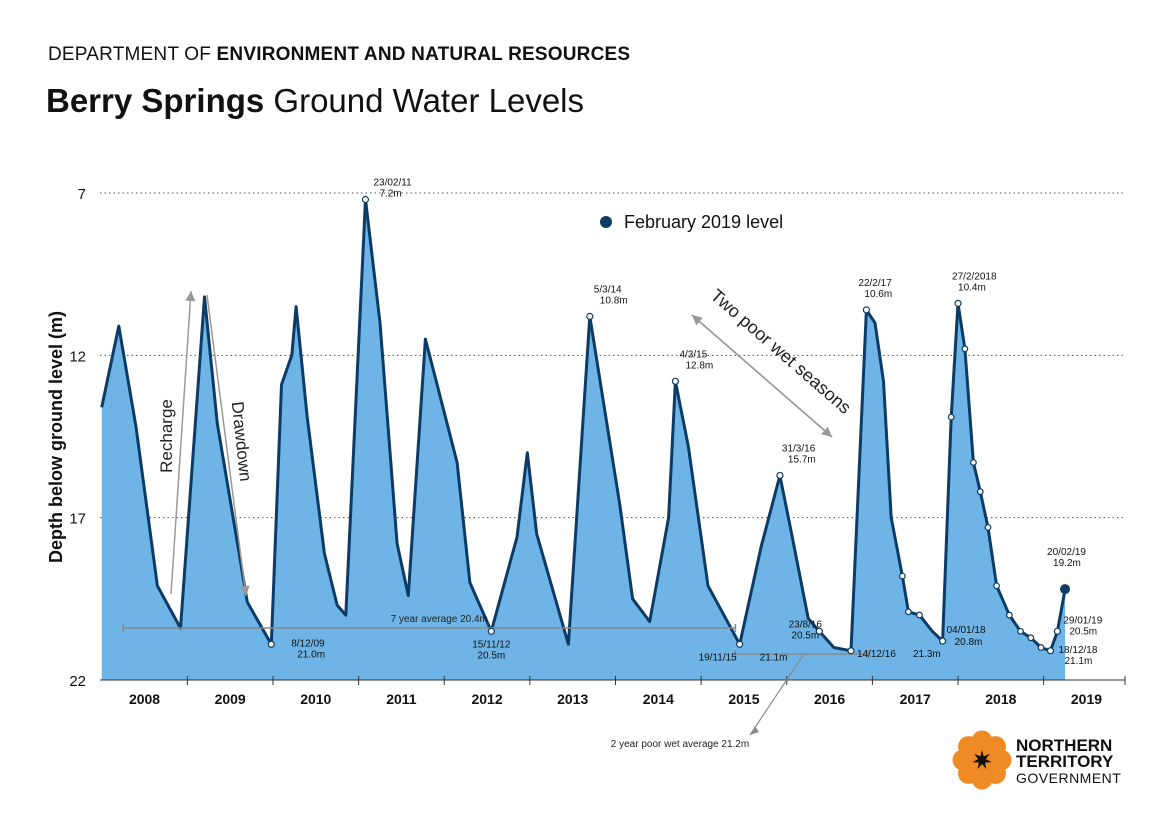 This screenshot has height=816, width=1168. I want to click on xtick-label-2017: 2017, so click(915, 699).